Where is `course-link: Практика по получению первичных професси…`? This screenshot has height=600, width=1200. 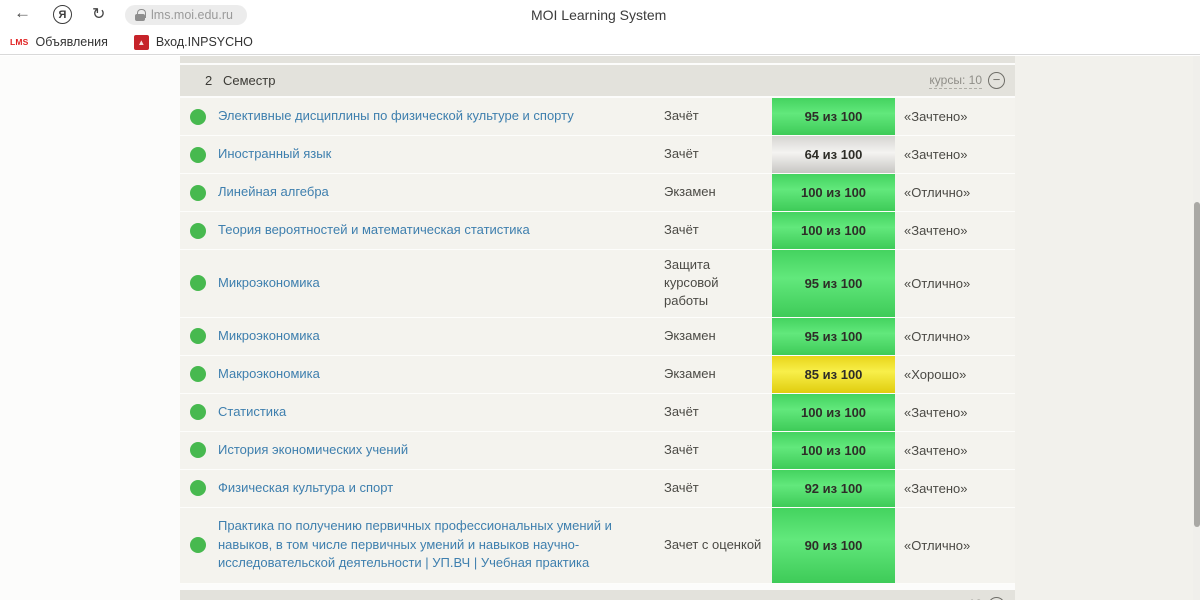 course-link: Практика по получению первичных професси… is located at coordinates (415, 544).